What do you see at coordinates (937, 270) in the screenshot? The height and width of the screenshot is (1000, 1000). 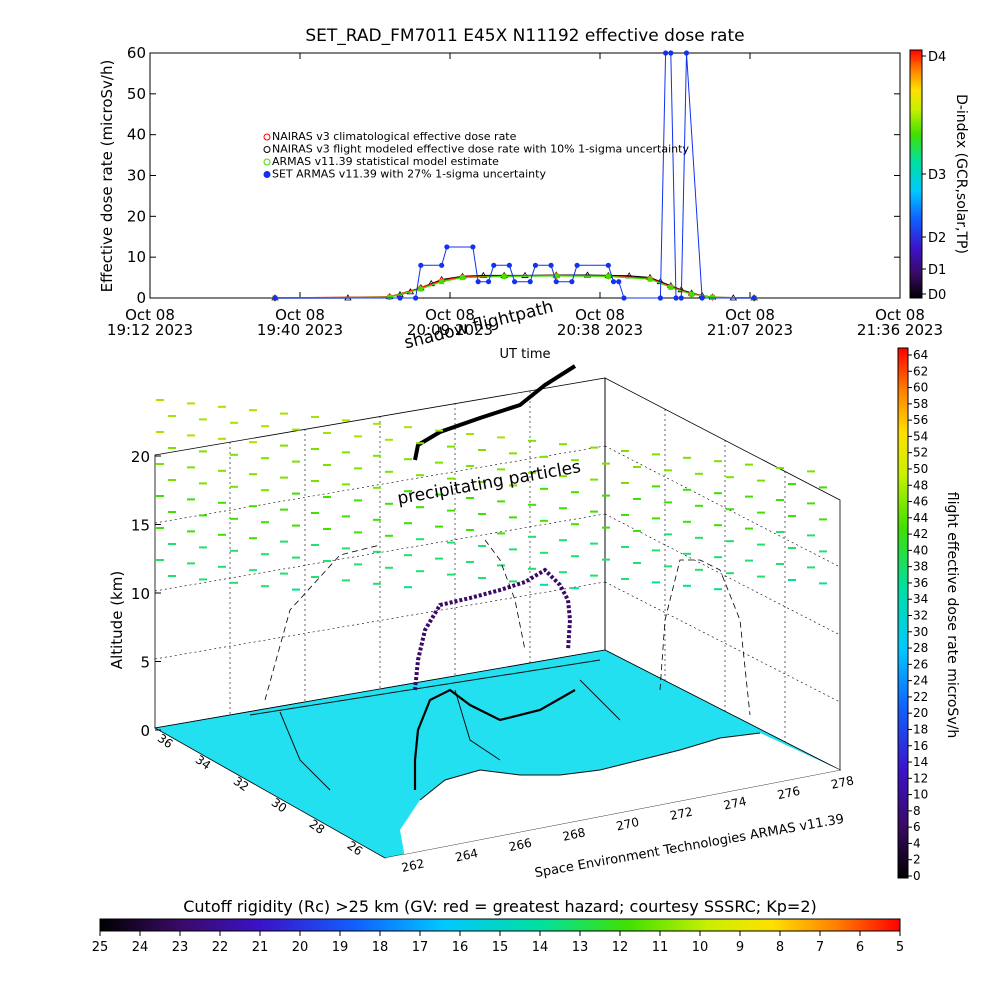 I see `d-index-tick-label: D1` at bounding box center [937, 270].